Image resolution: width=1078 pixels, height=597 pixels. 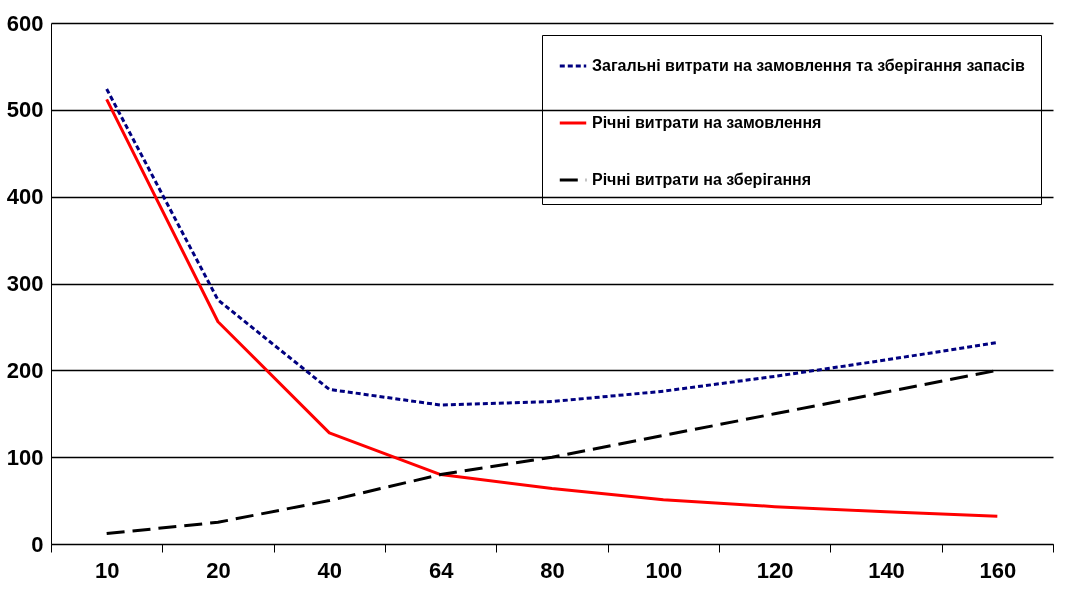 I want to click on x-tick-label: 120, so click(x=775, y=570).